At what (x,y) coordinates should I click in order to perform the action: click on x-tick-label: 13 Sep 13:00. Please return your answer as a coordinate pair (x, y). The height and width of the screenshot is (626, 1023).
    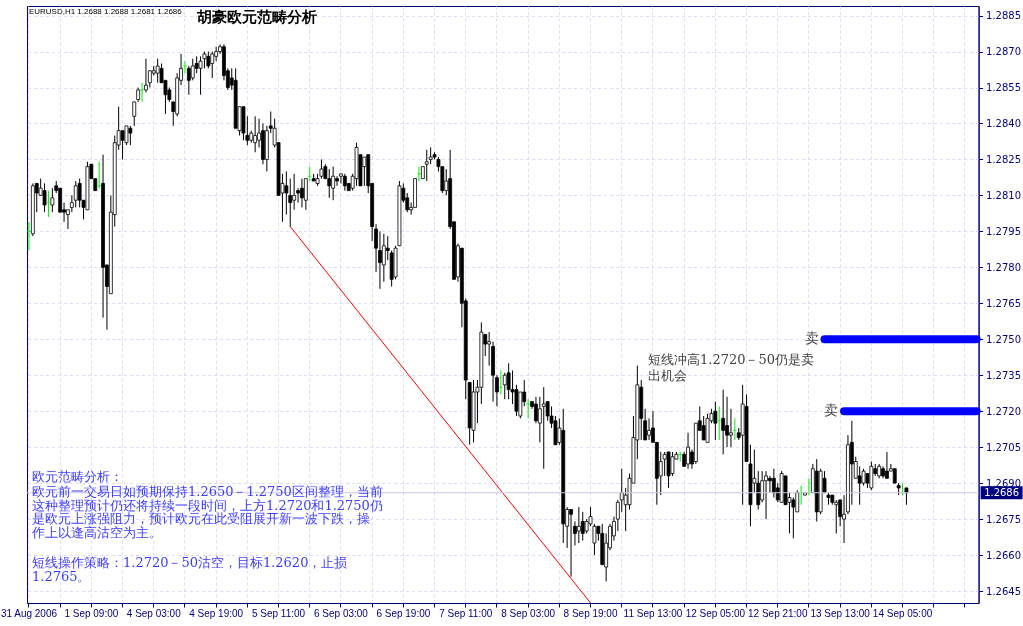
    Looking at the image, I should click on (840, 614).